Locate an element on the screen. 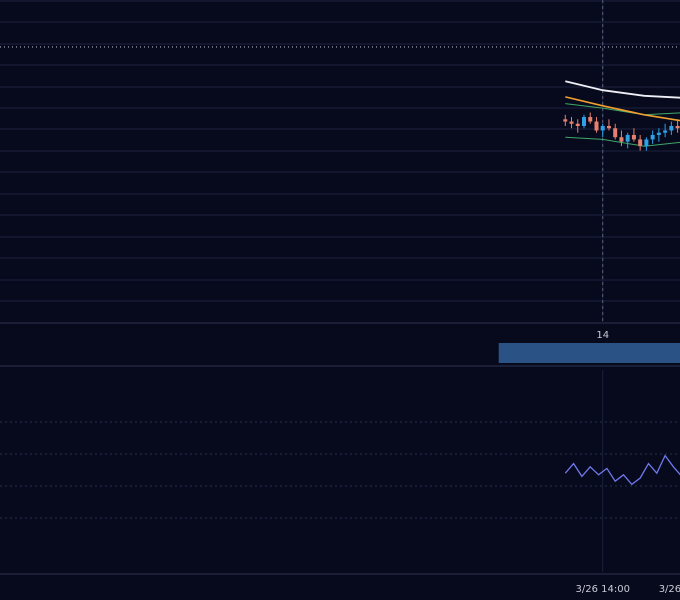 This screenshot has width=680, height=600. candlesticks is located at coordinates (621, 165).